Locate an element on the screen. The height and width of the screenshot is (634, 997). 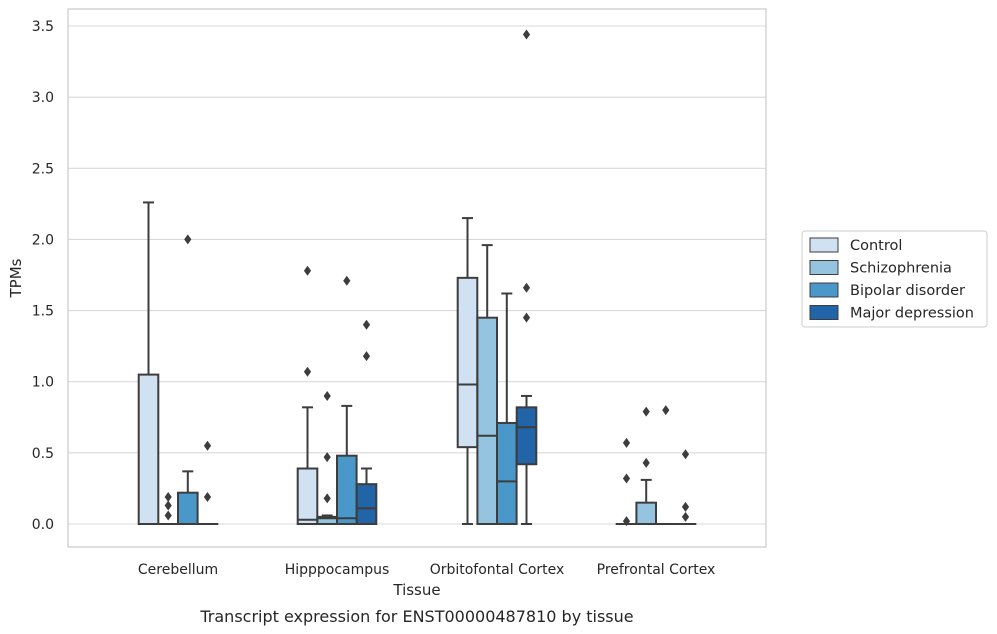
y-tick-label: 1.0 is located at coordinates (43, 383).